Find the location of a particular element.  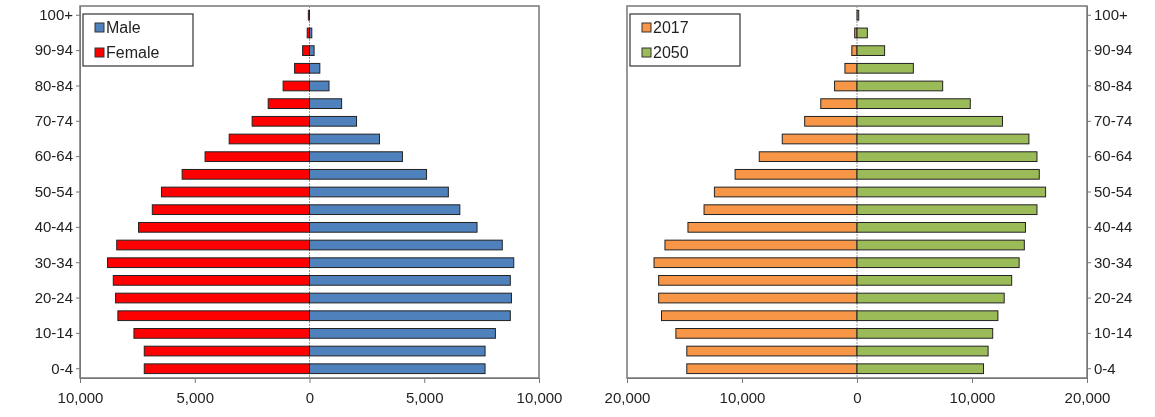

legend-label: Male is located at coordinates (123, 27).